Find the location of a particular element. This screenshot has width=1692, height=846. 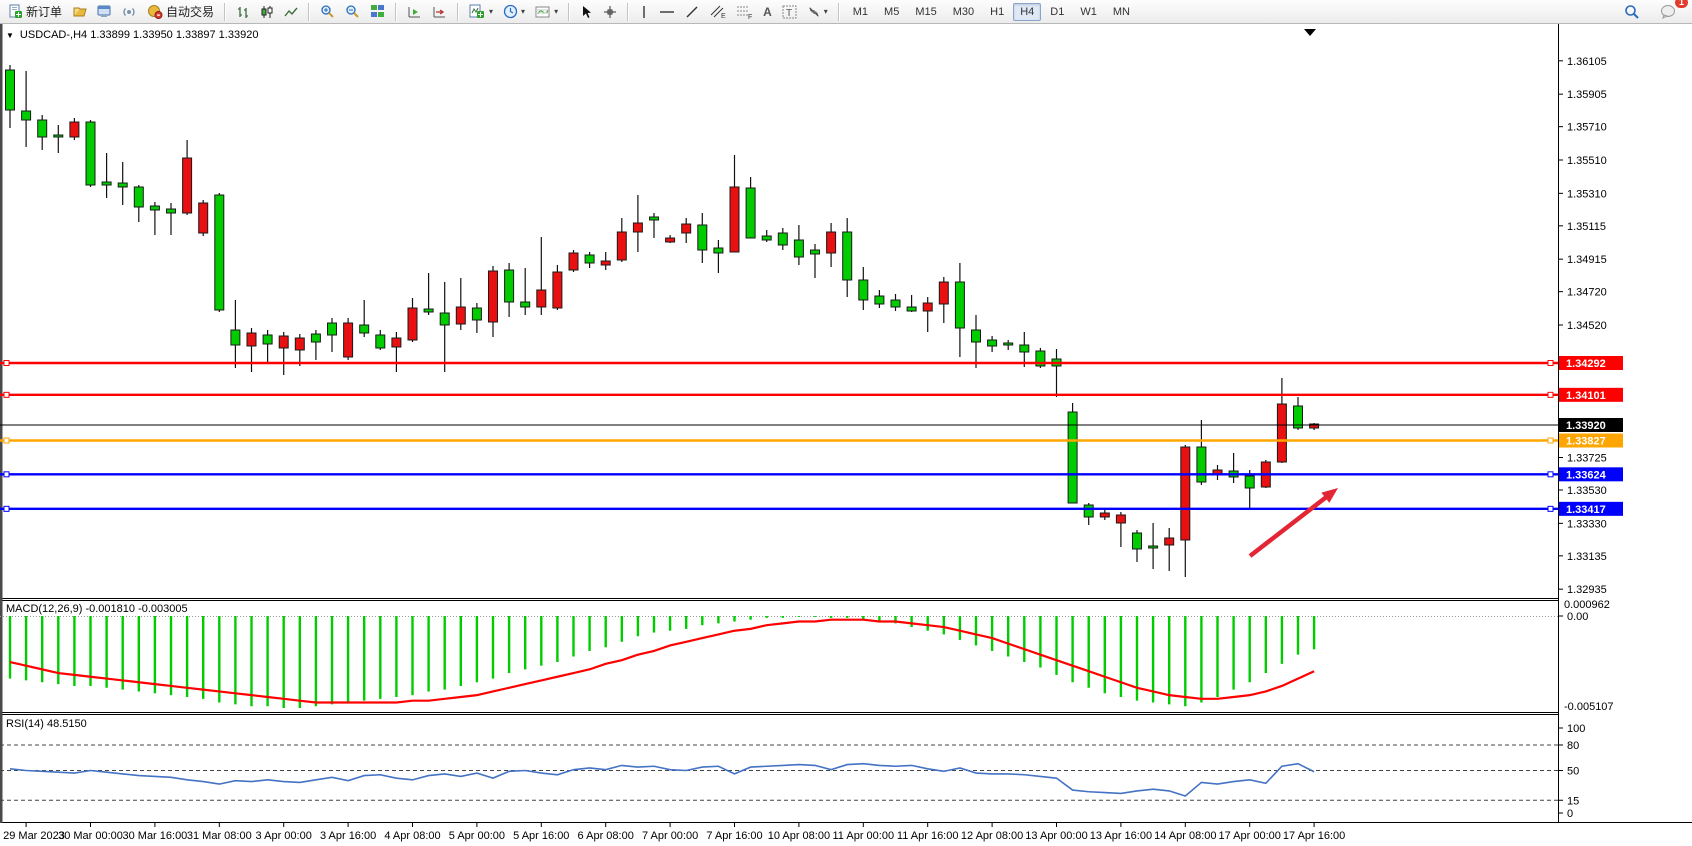

time-axis-label: 10 Apr 08:00 is located at coordinates (799, 836).